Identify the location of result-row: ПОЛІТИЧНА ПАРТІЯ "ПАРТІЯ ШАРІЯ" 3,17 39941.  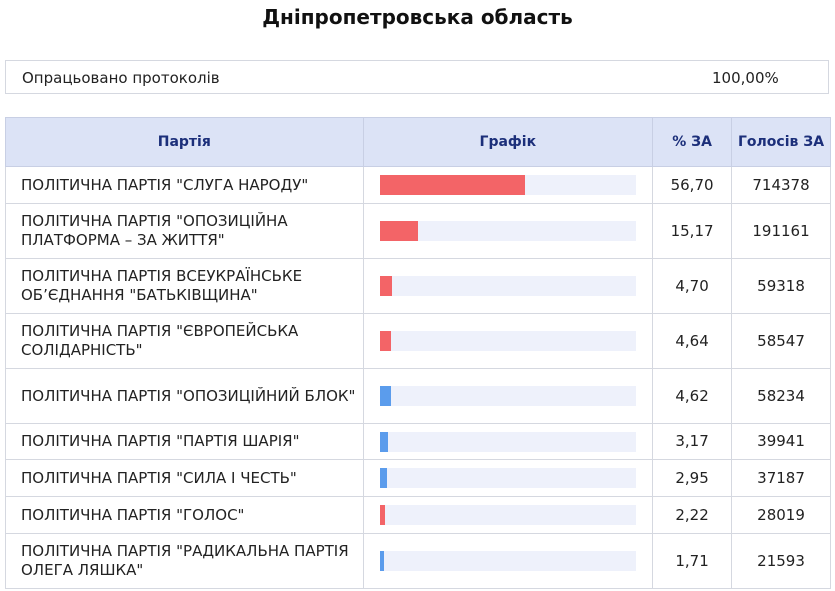
(418, 441).